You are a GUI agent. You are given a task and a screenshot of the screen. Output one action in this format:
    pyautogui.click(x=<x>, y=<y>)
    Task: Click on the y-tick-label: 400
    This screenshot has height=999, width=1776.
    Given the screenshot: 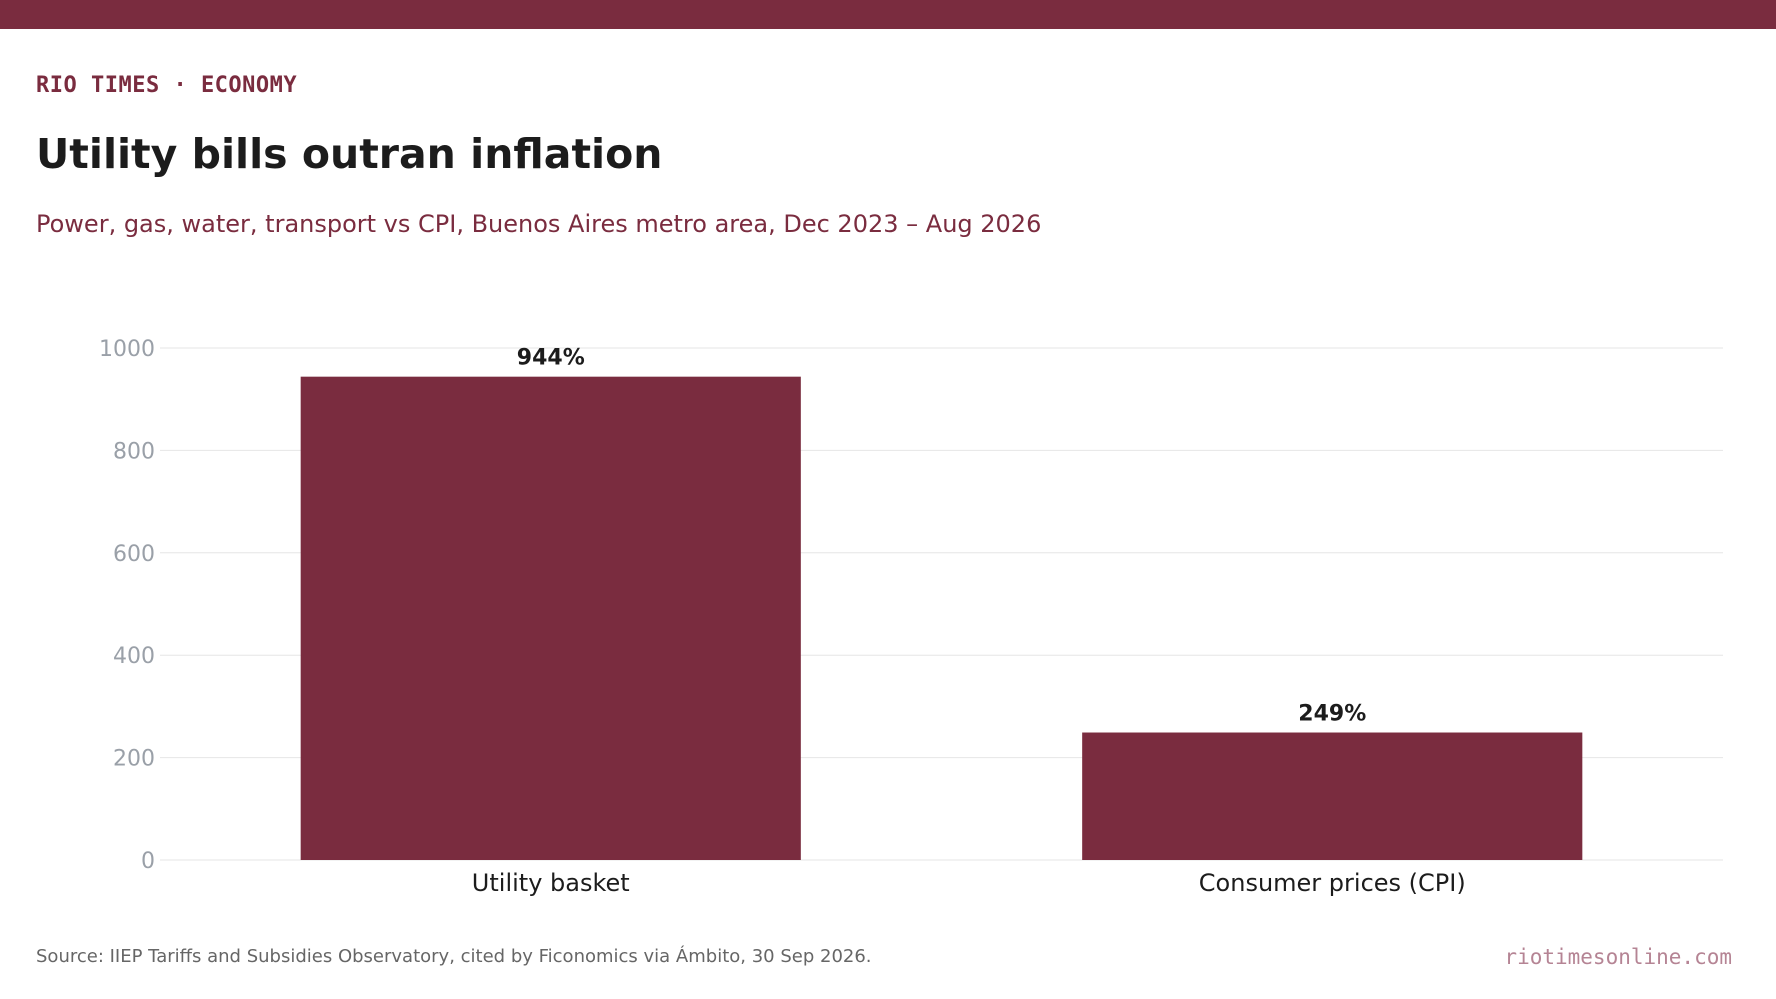 What is the action you would take?
    pyautogui.click(x=134, y=656)
    